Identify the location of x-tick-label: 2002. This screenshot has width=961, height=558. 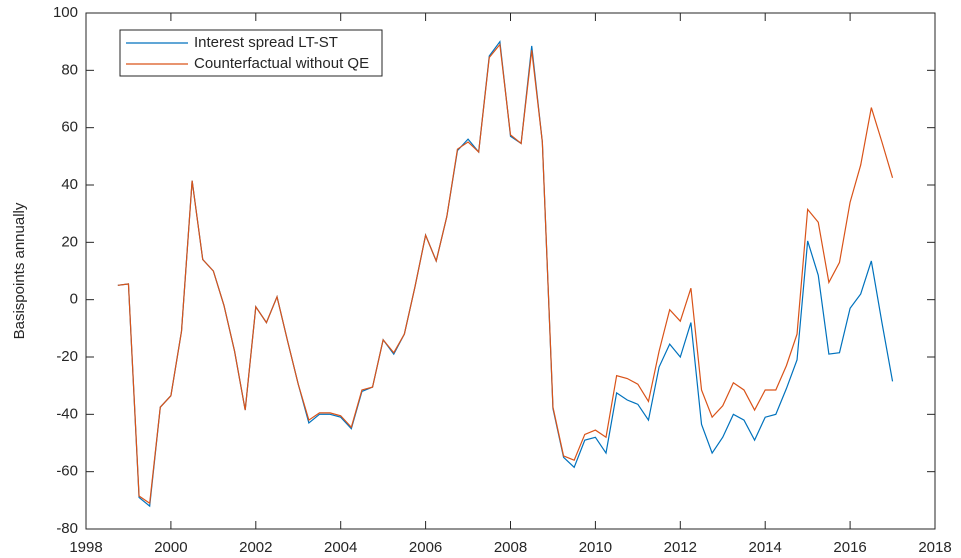
(255, 547).